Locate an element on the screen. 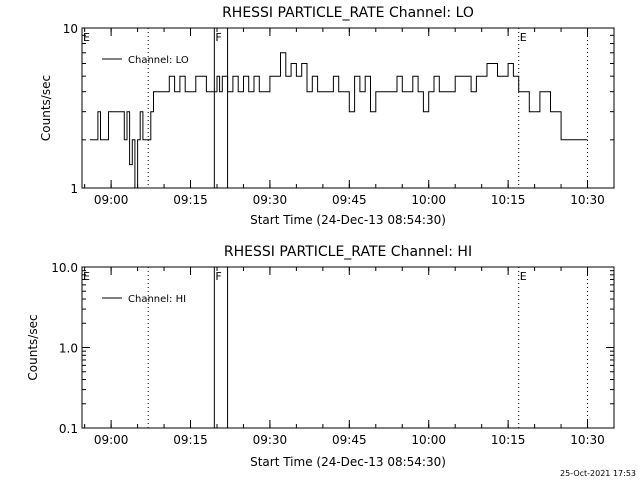 The image size is (640, 484). chart-title: RHESSI PARTICLE_RATE Channel: LO is located at coordinates (348, 13).